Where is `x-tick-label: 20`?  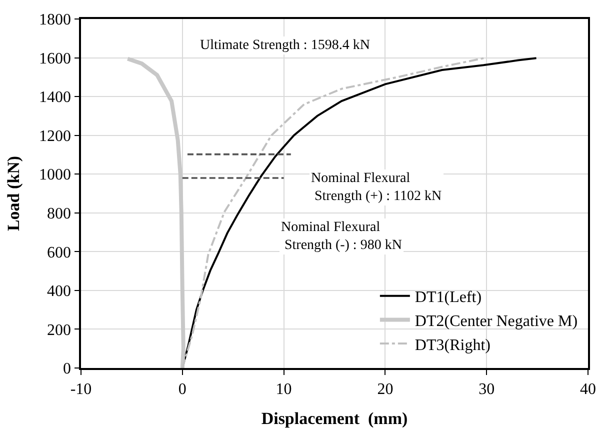 x-tick-label: 20 is located at coordinates (385, 389).